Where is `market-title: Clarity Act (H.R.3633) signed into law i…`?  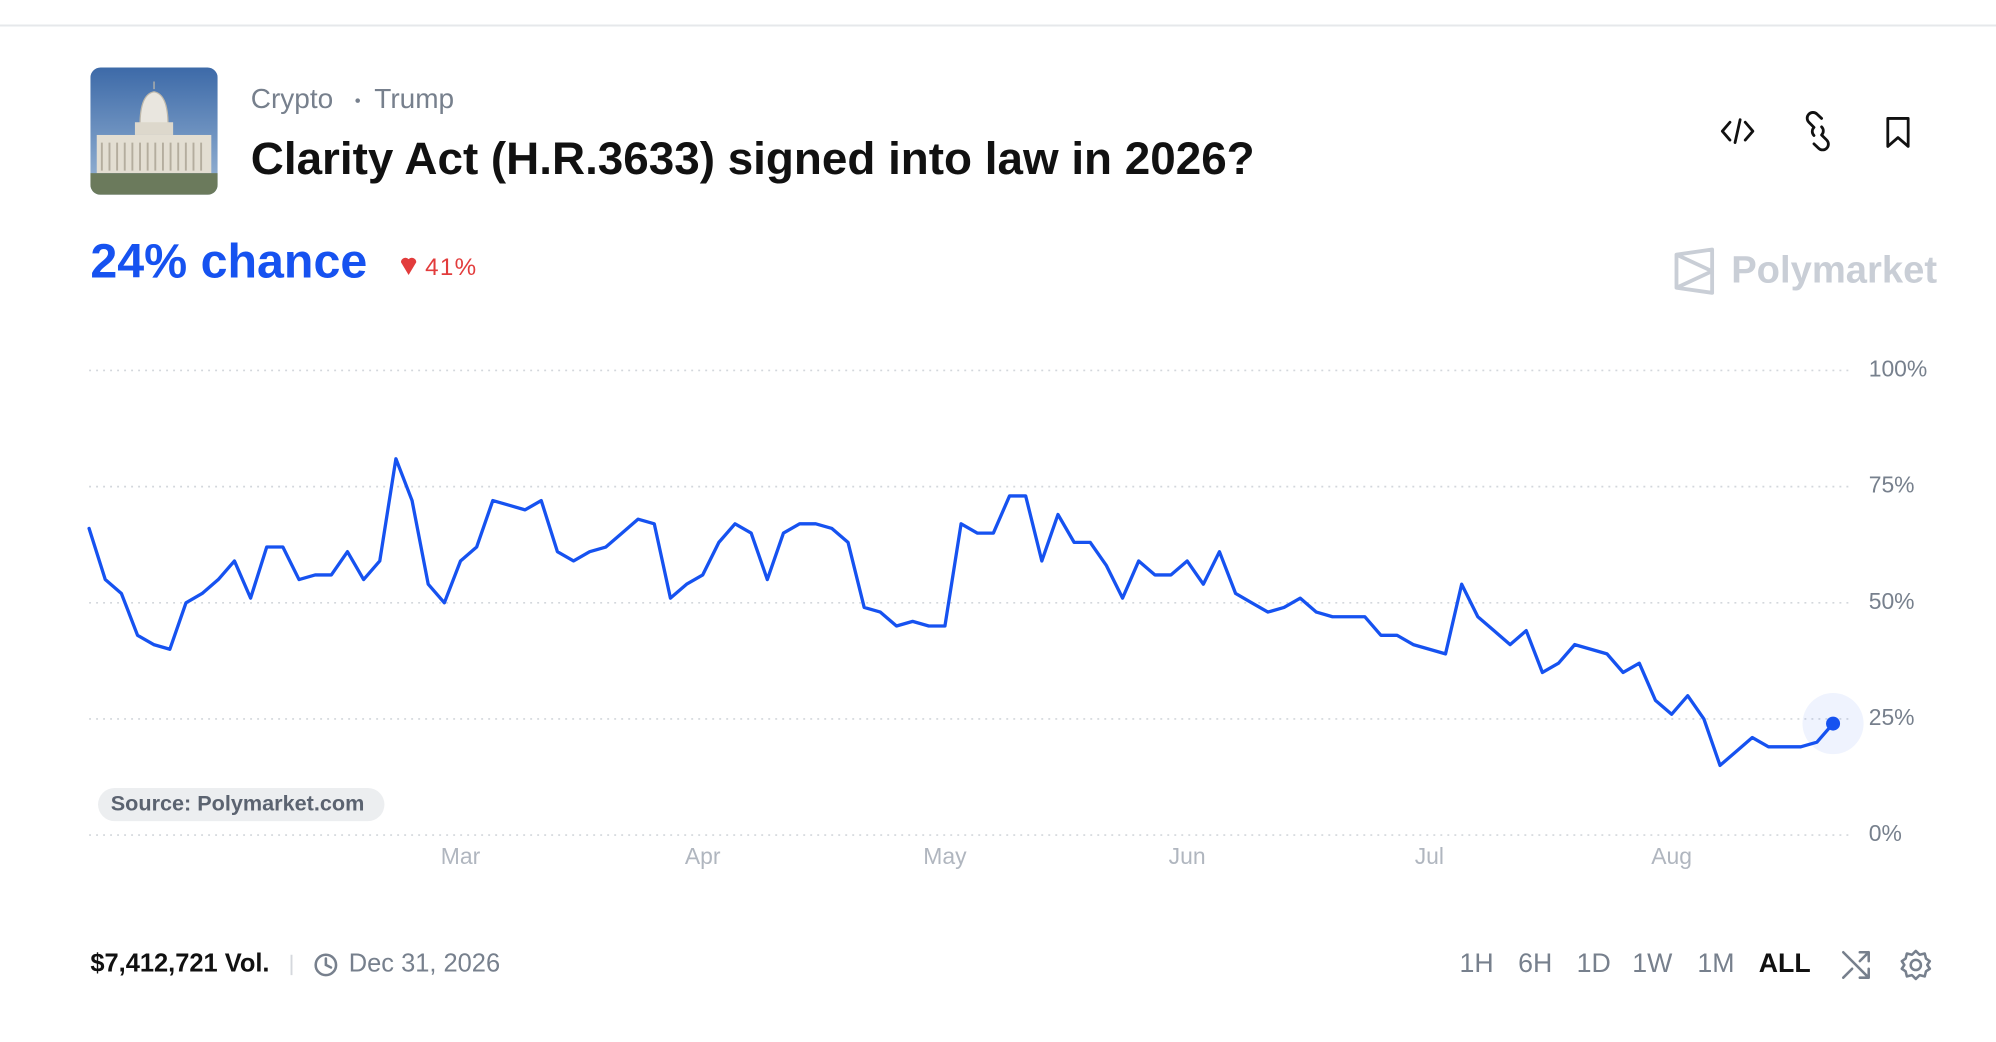
market-title: Clarity Act (H.R.3633) signed into law i… is located at coordinates (753, 158).